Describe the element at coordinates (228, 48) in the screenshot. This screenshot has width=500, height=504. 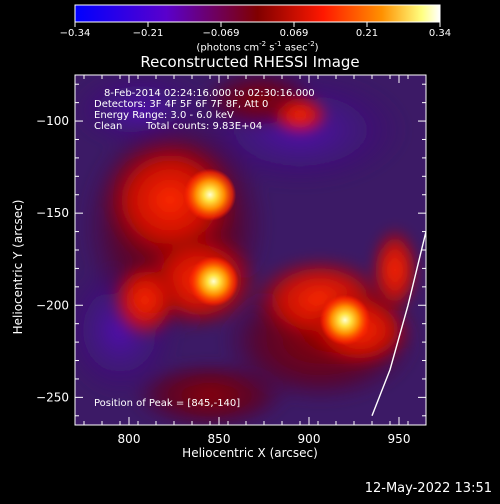
I see `colorbar-units-prefix: (photons cm` at that location.